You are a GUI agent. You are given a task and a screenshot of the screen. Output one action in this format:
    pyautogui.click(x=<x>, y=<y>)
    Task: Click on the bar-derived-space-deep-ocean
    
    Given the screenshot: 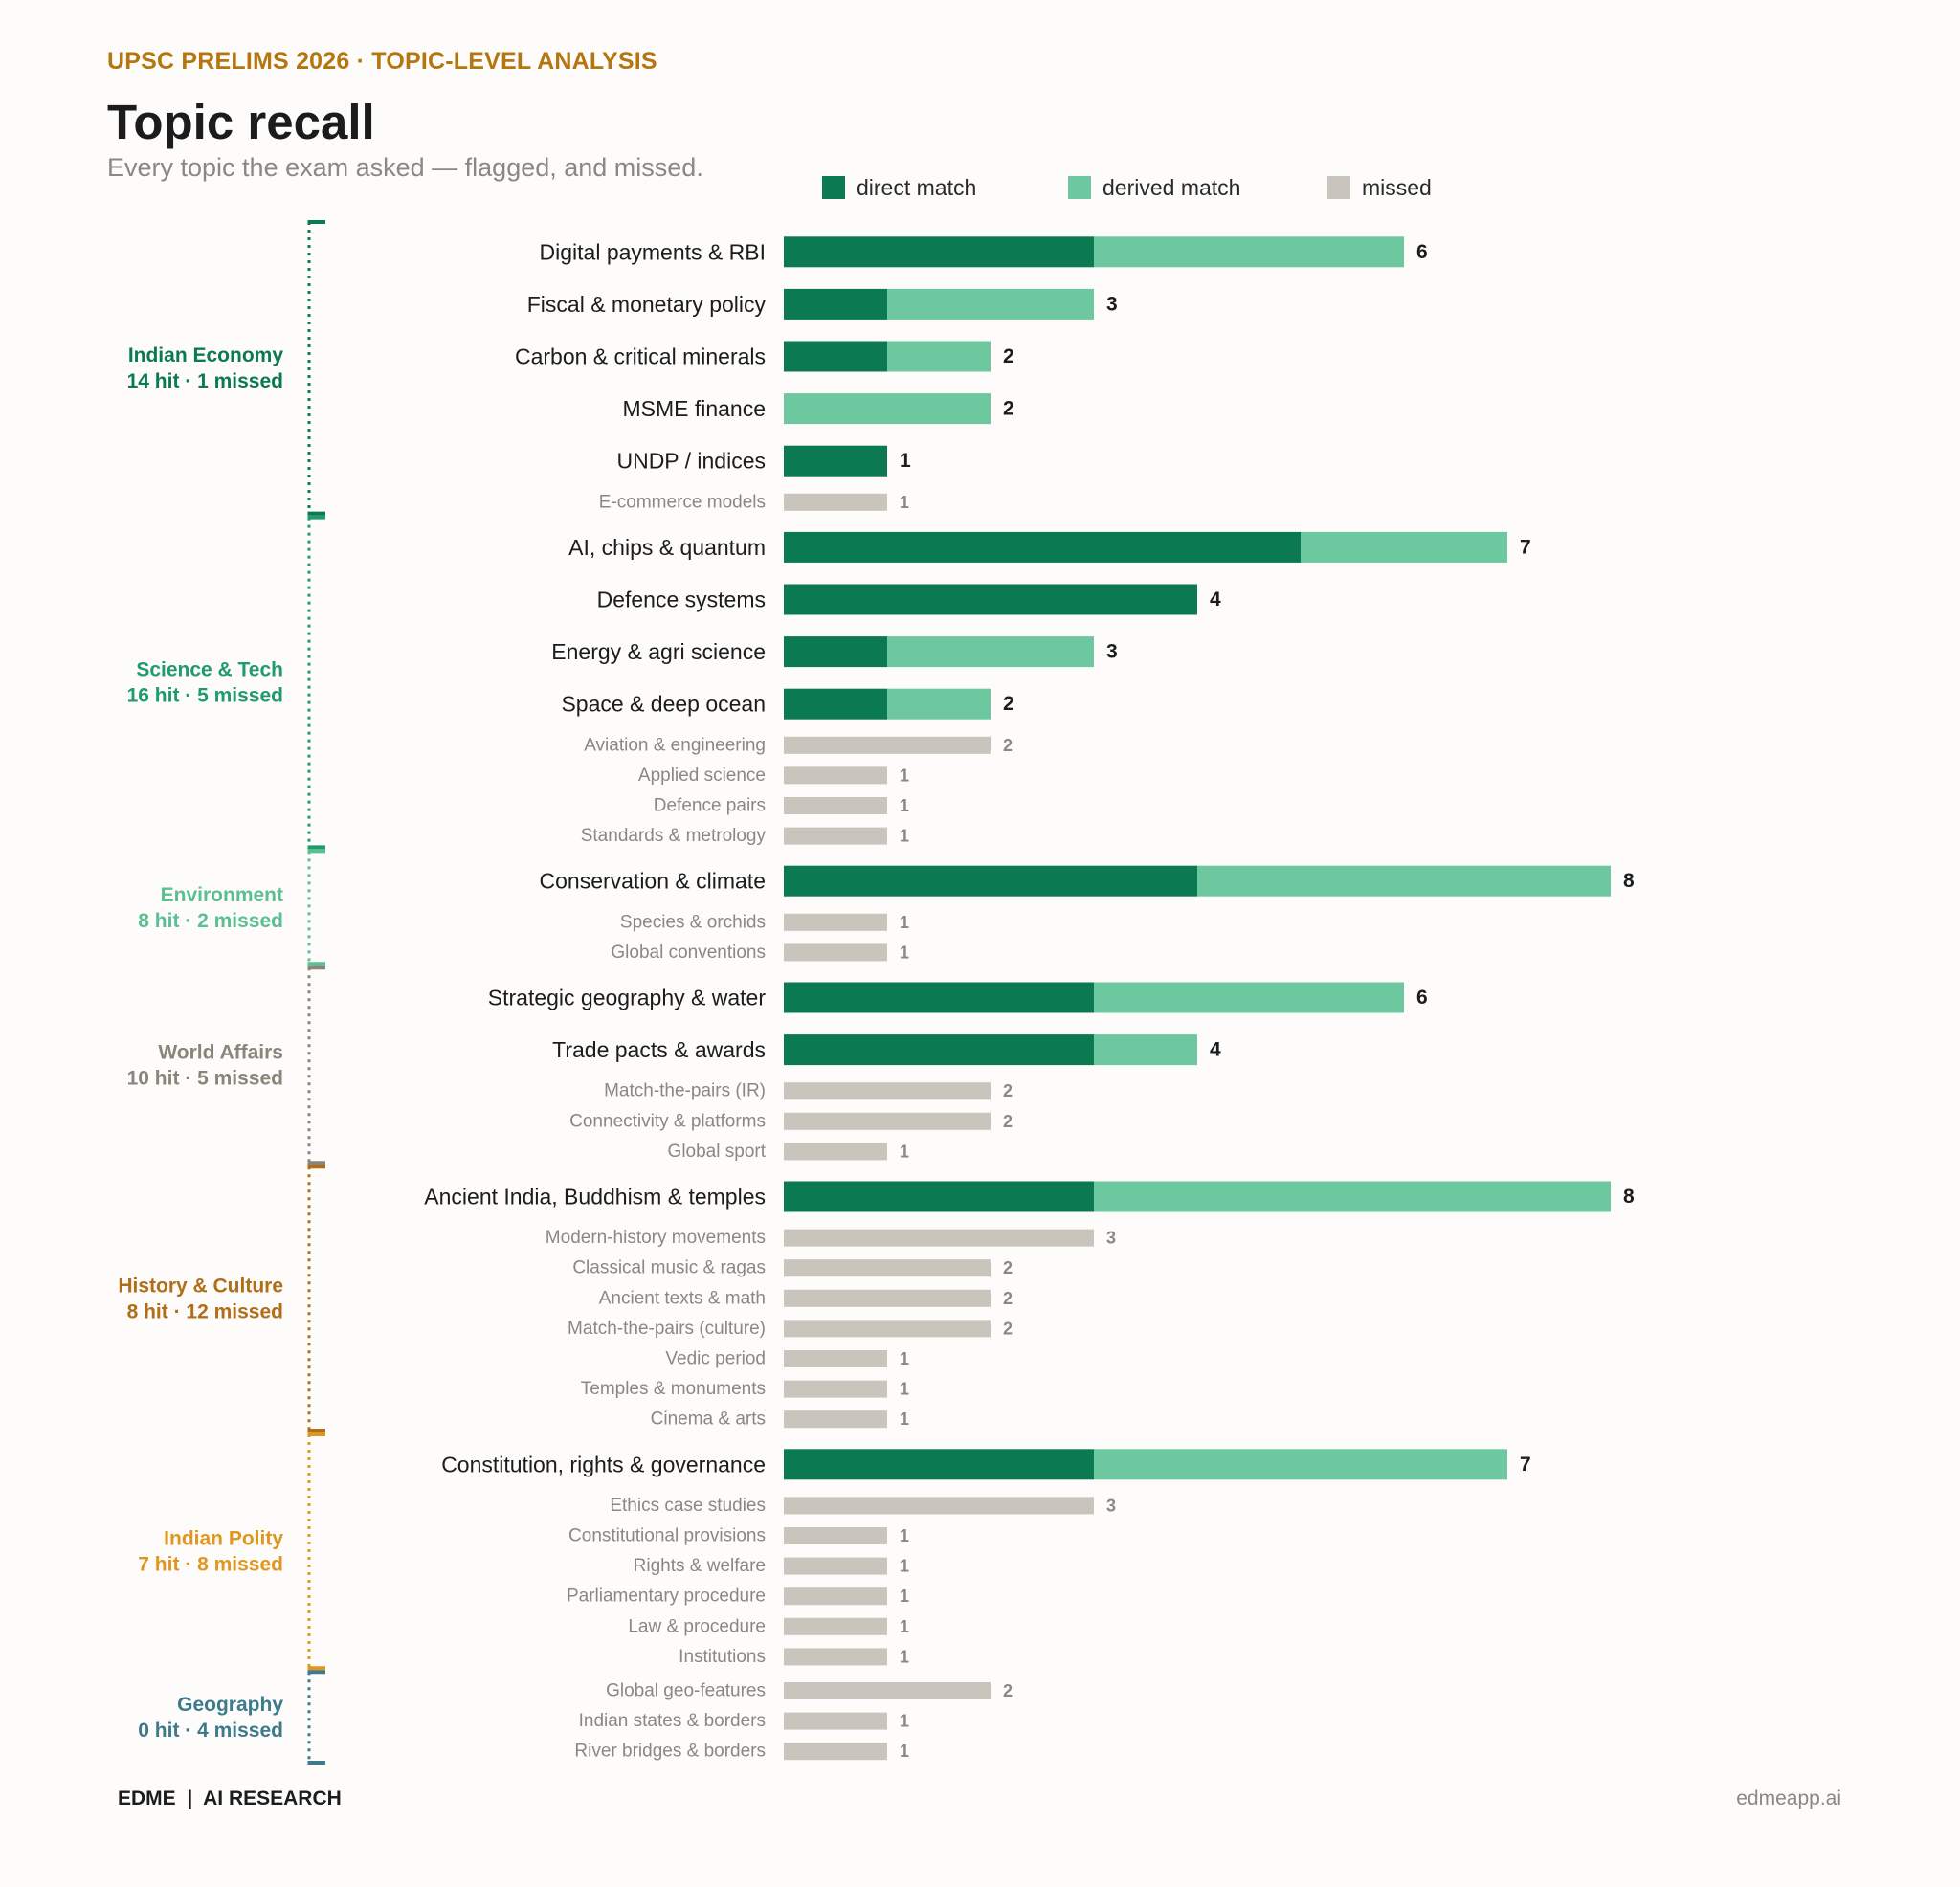 What is the action you would take?
    pyautogui.click(x=939, y=704)
    